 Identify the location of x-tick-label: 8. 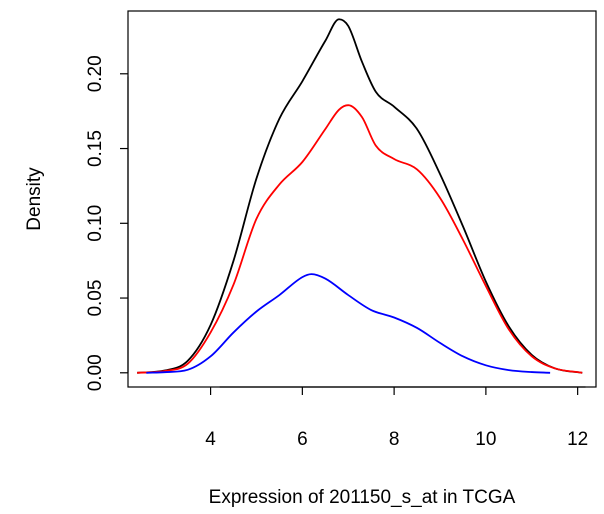
(394, 439).